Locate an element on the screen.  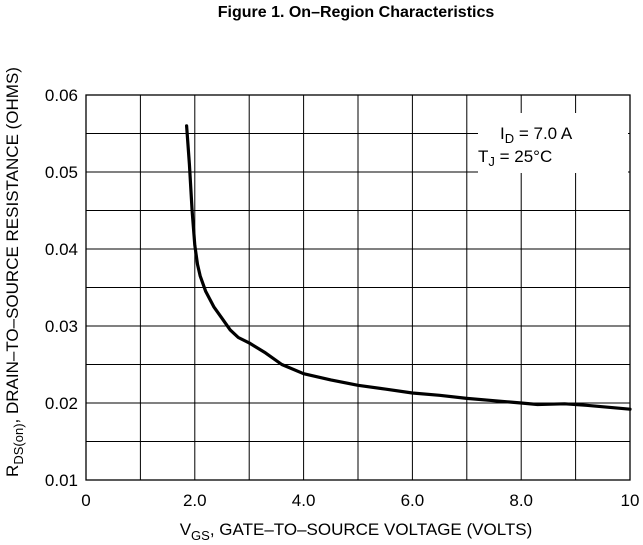
legend-background is located at coordinates (553, 143).